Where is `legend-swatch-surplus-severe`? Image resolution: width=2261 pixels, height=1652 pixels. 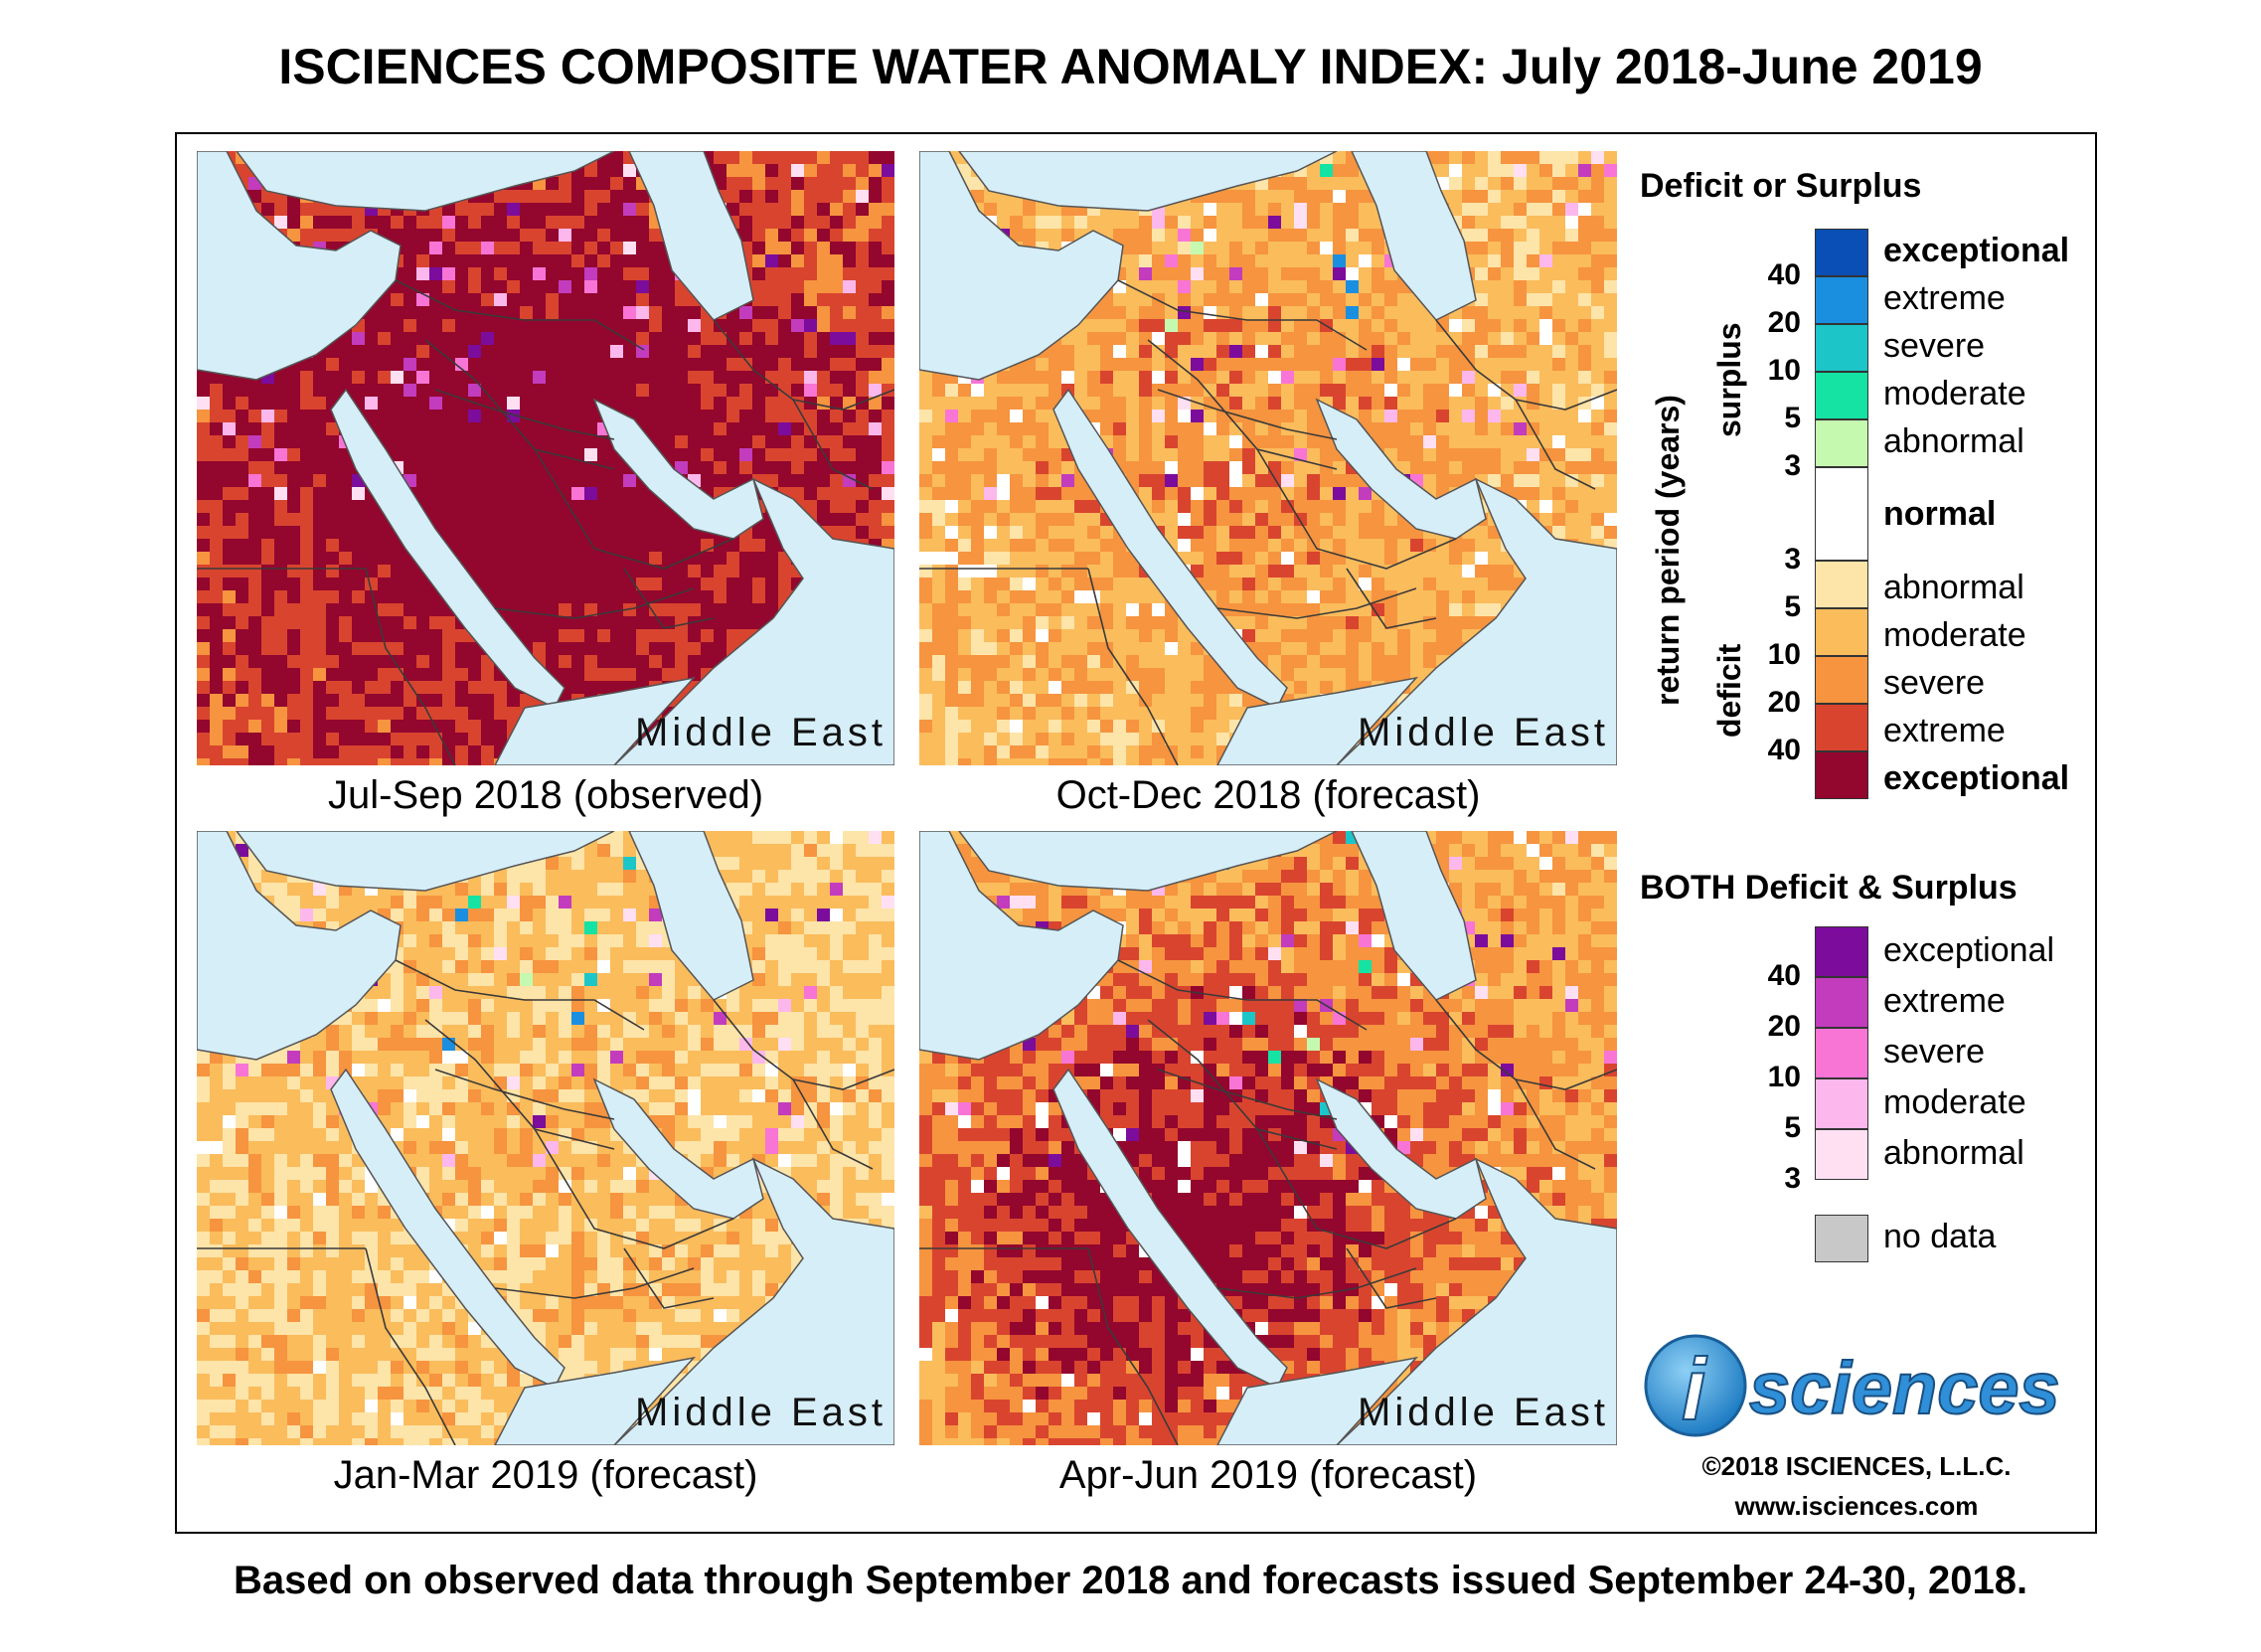 legend-swatch-surplus-severe is located at coordinates (1841, 348).